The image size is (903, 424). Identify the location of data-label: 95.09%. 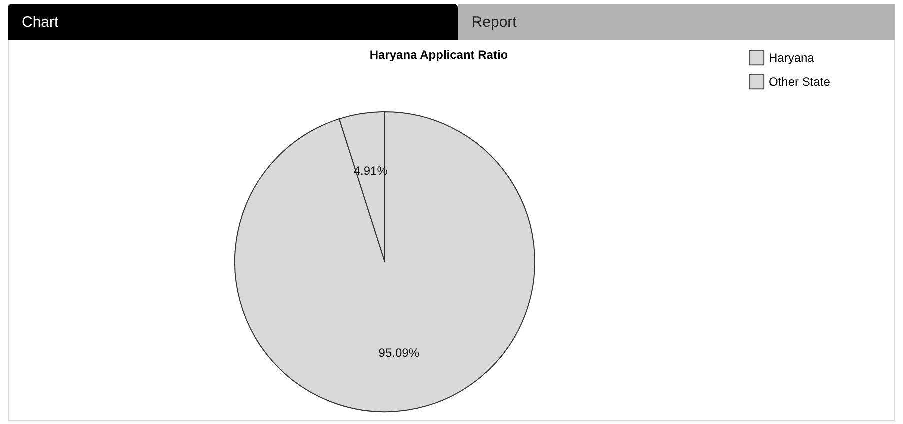
(399, 353).